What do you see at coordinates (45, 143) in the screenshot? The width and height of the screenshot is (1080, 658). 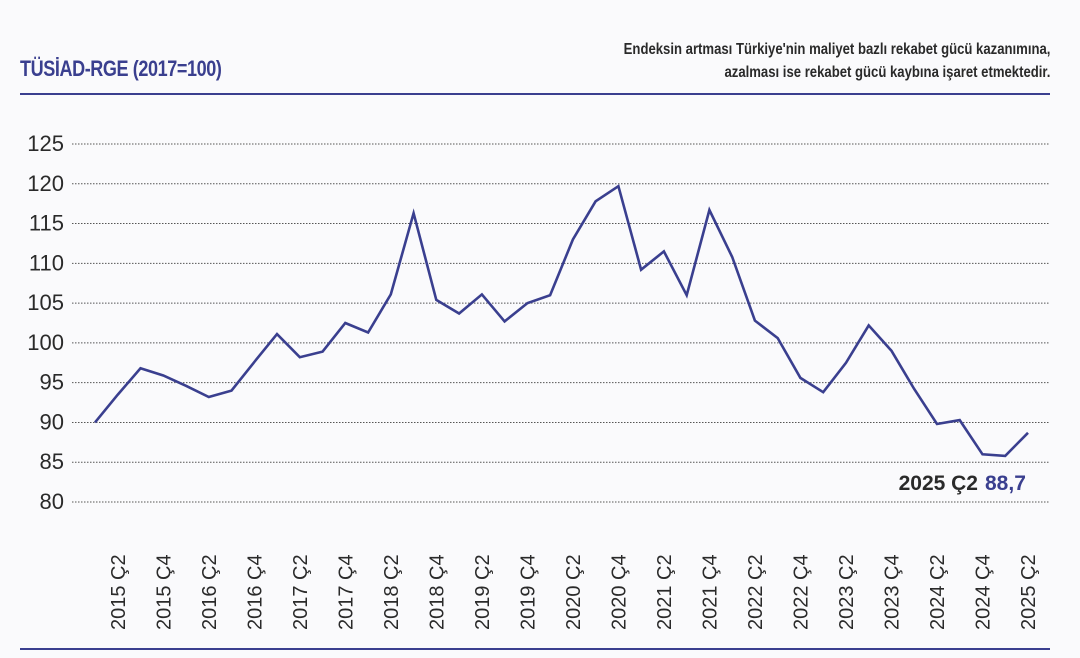 I see `y-tick-label: 125` at bounding box center [45, 143].